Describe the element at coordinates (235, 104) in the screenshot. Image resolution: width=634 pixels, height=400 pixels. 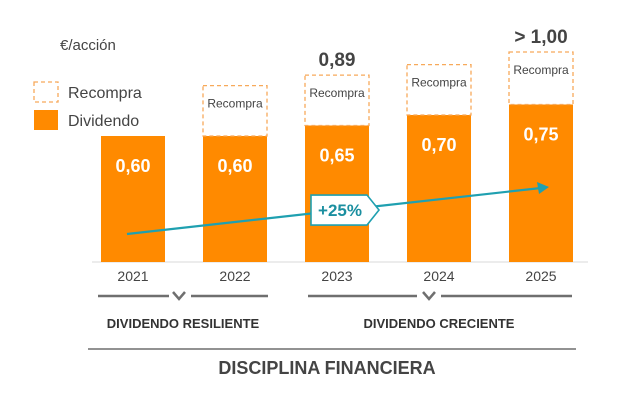
I see `bar-recompra-label-2022: Recompra` at that location.